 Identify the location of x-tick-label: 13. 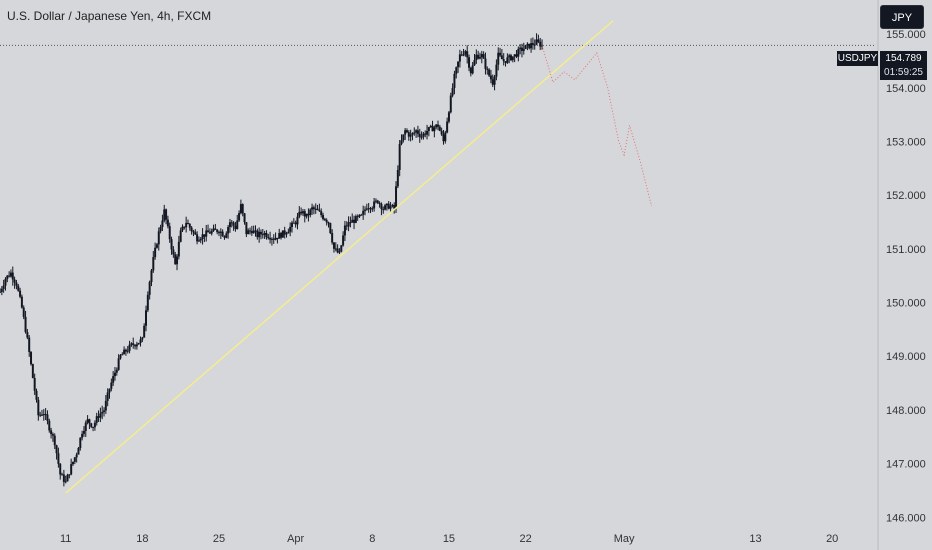
(755, 539).